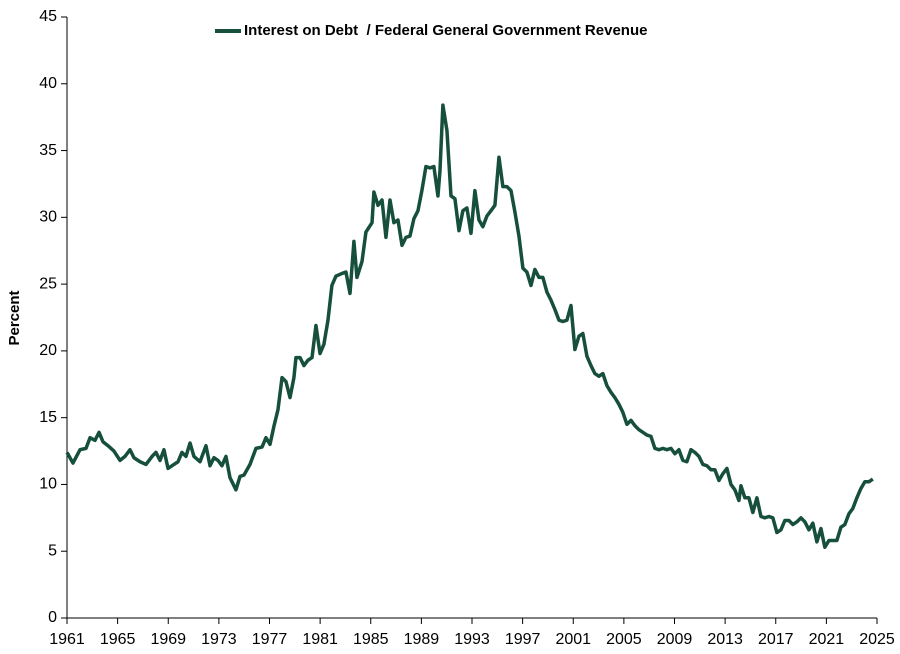 The width and height of the screenshot is (900, 654). I want to click on y-tick-label: 0, so click(52, 617).